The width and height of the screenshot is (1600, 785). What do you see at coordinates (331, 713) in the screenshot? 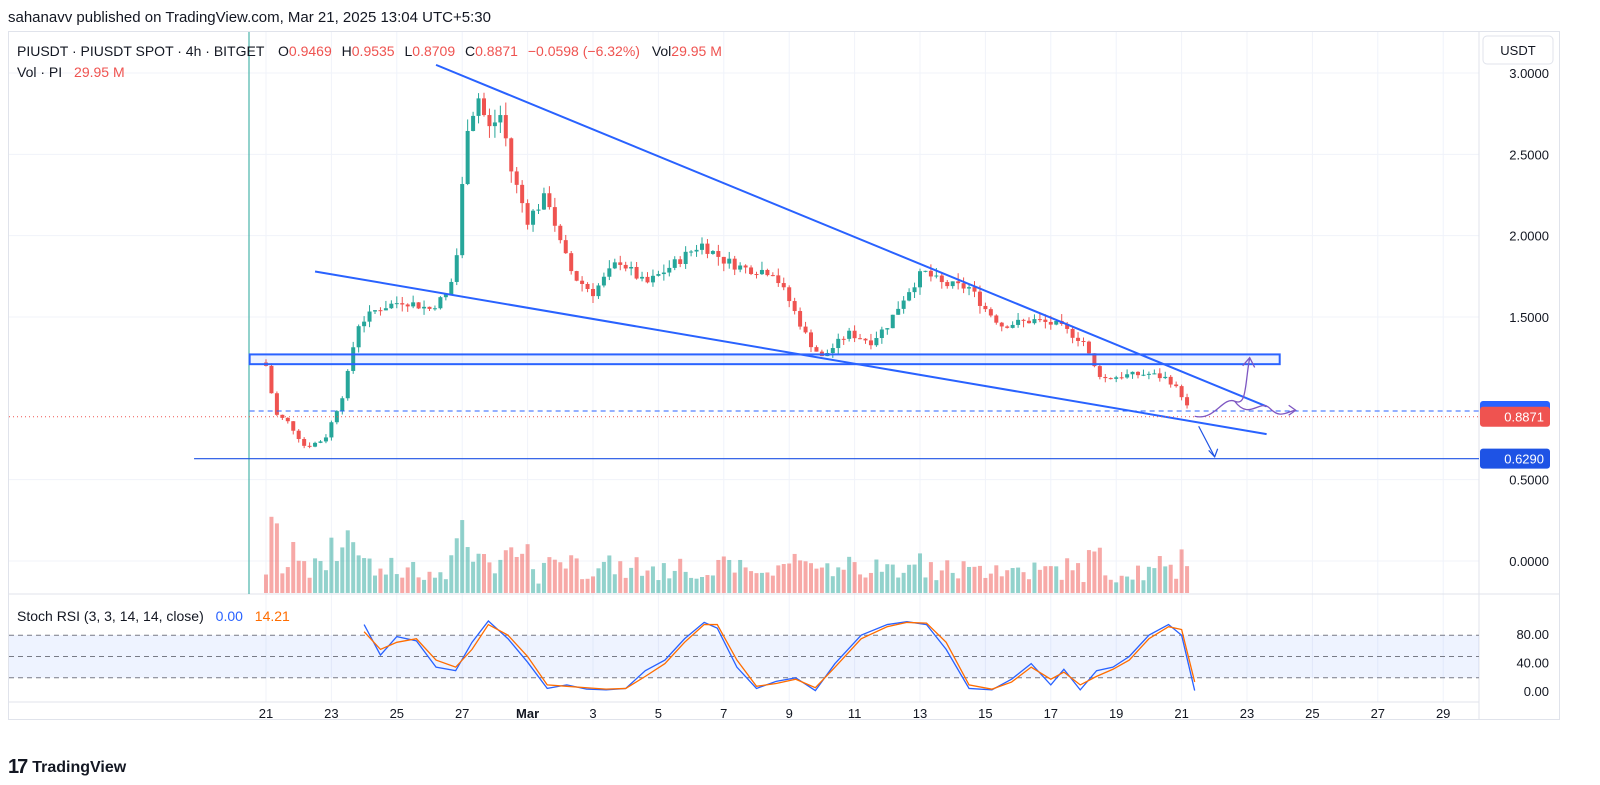
I see `time-tick-label: 23` at bounding box center [331, 713].